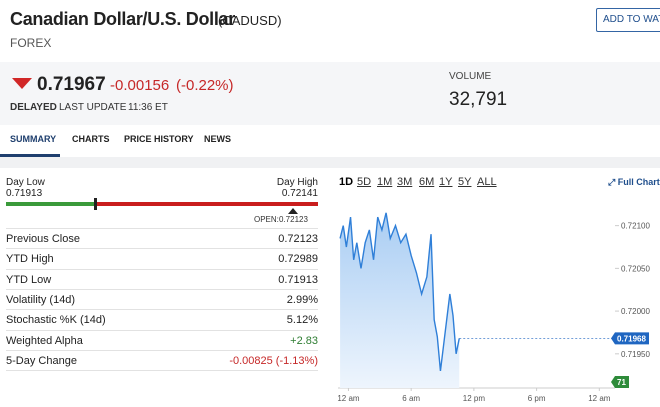 This screenshot has width=660, height=407. What do you see at coordinates (56, 320) in the screenshot?
I see `stat-label: Stochastic %K (14d)` at bounding box center [56, 320].